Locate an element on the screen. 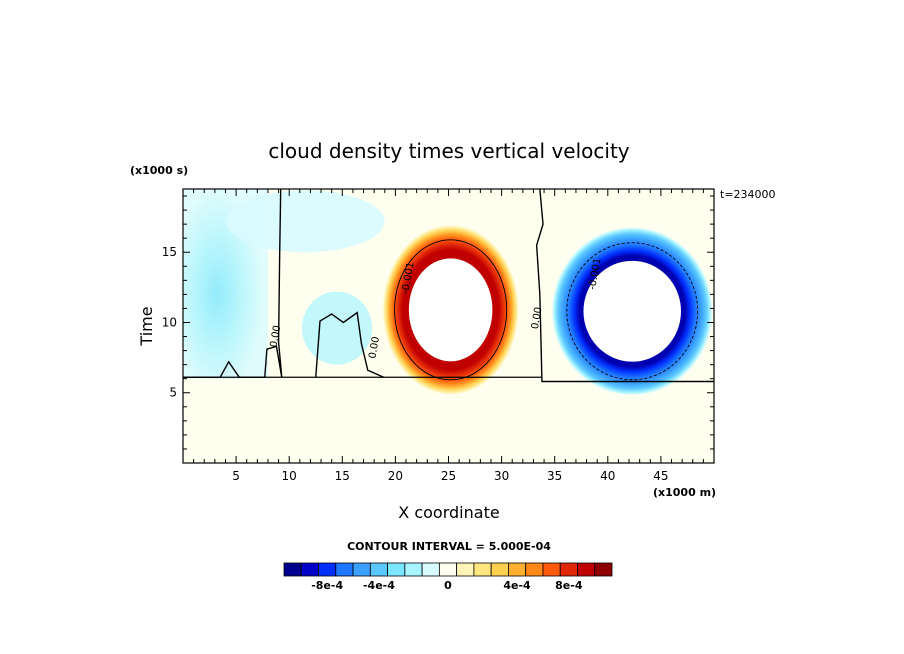 The height and width of the screenshot is (654, 904). negative-cell-core is located at coordinates (632, 311).